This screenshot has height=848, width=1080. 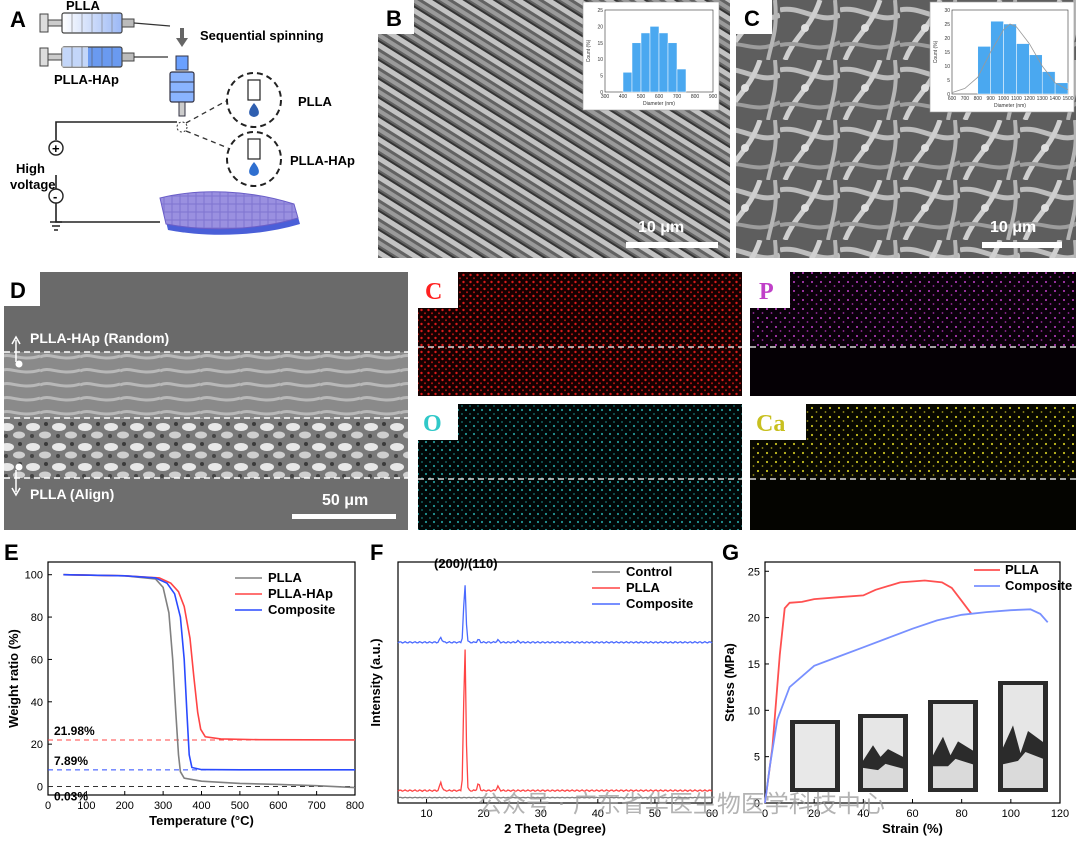 What do you see at coordinates (729, 682) in the screenshot?
I see `y-axis-title: Stress (MPa)` at bounding box center [729, 682].